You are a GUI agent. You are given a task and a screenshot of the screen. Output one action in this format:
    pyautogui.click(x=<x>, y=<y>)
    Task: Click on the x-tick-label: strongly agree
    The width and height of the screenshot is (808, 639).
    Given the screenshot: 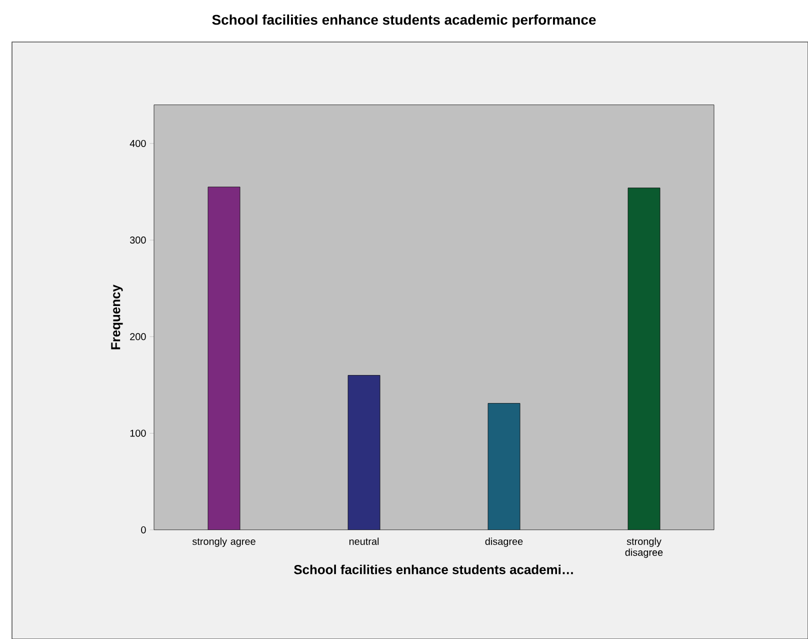 What is the action you would take?
    pyautogui.click(x=224, y=542)
    